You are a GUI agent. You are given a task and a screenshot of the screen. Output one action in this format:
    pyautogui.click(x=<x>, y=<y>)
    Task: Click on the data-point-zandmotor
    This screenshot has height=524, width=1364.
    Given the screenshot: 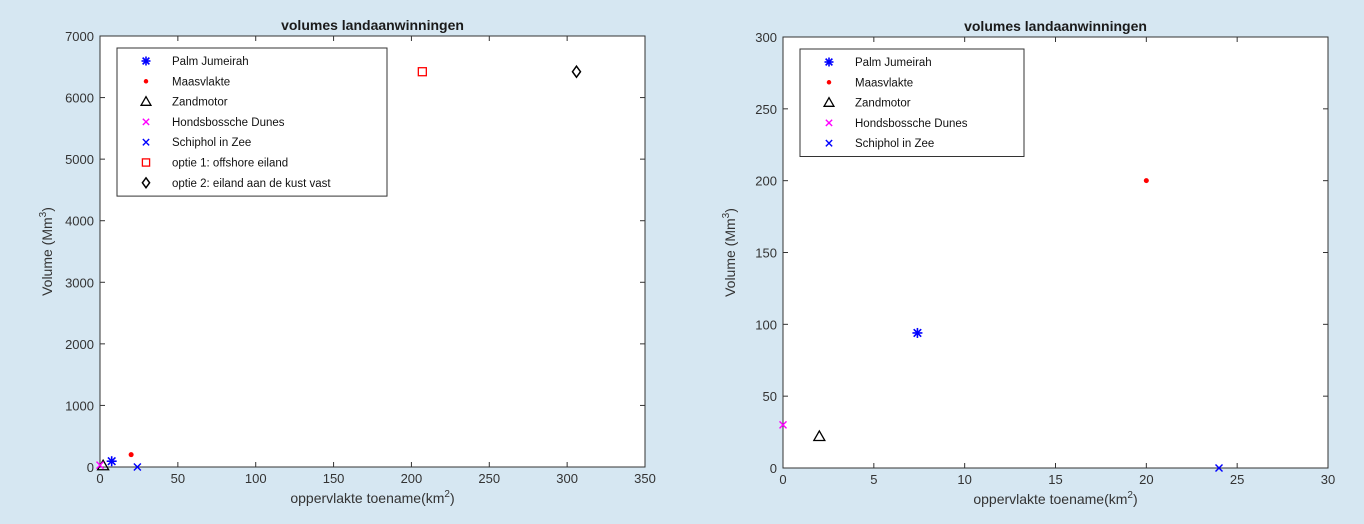 What is the action you would take?
    pyautogui.click(x=819, y=435)
    